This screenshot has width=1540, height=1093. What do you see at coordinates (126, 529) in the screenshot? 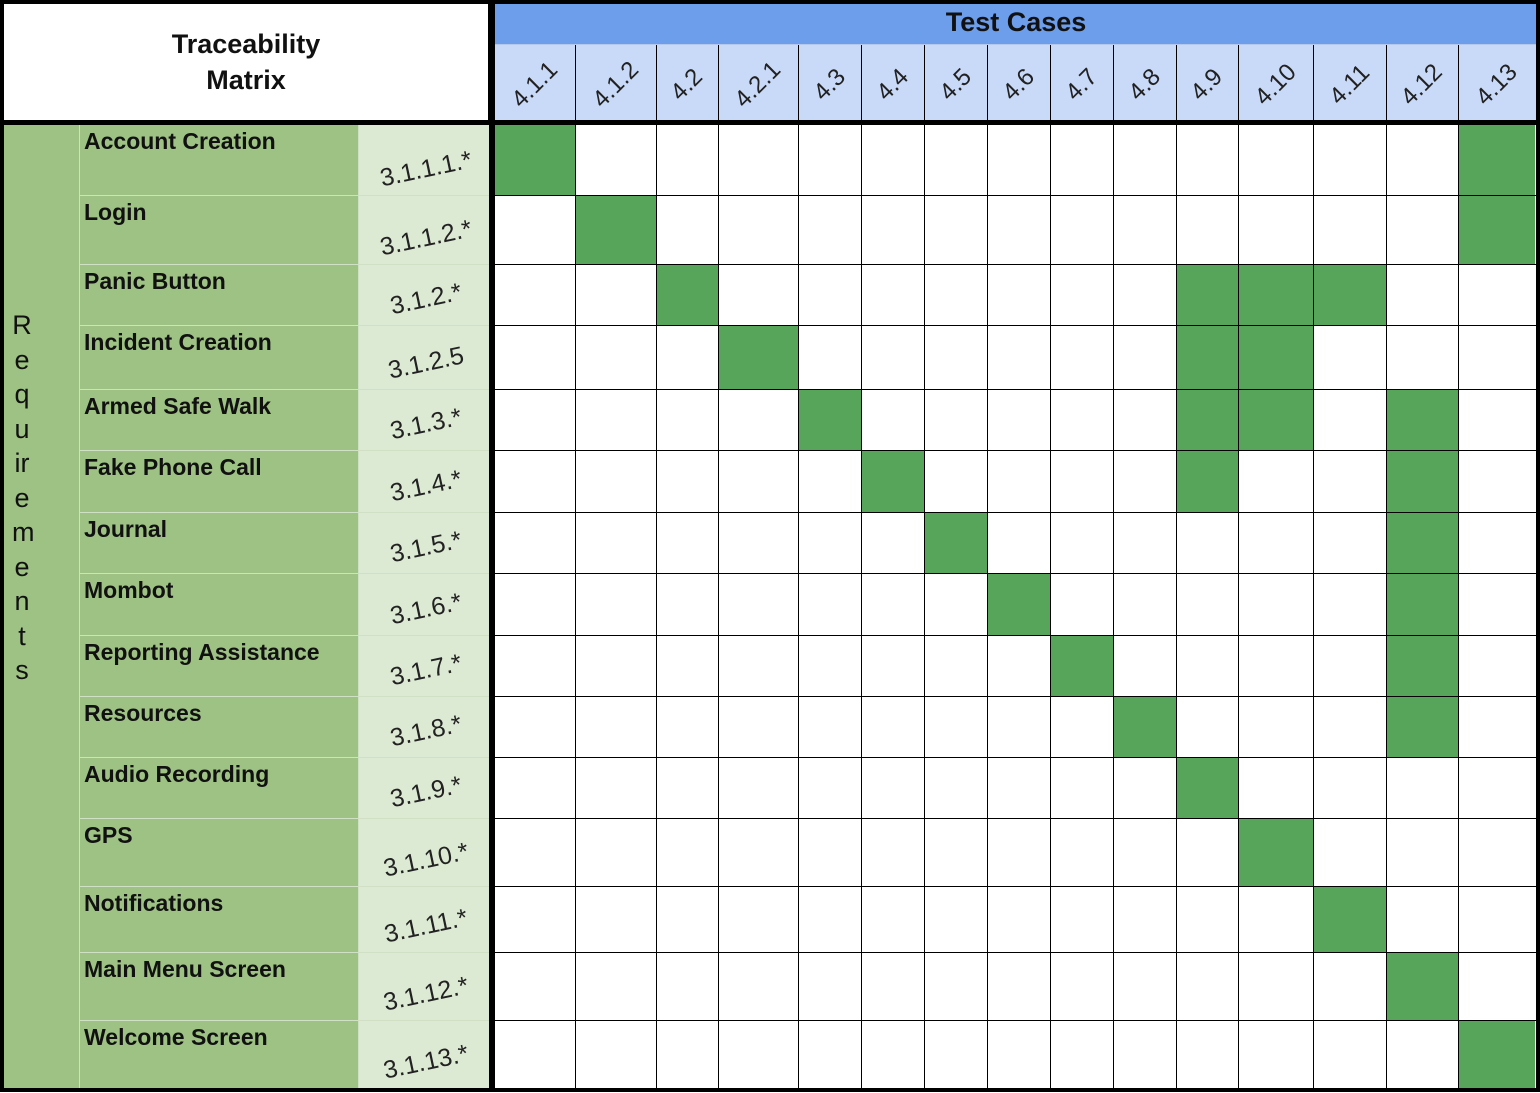
I see `requirement-name: Journal` at bounding box center [126, 529].